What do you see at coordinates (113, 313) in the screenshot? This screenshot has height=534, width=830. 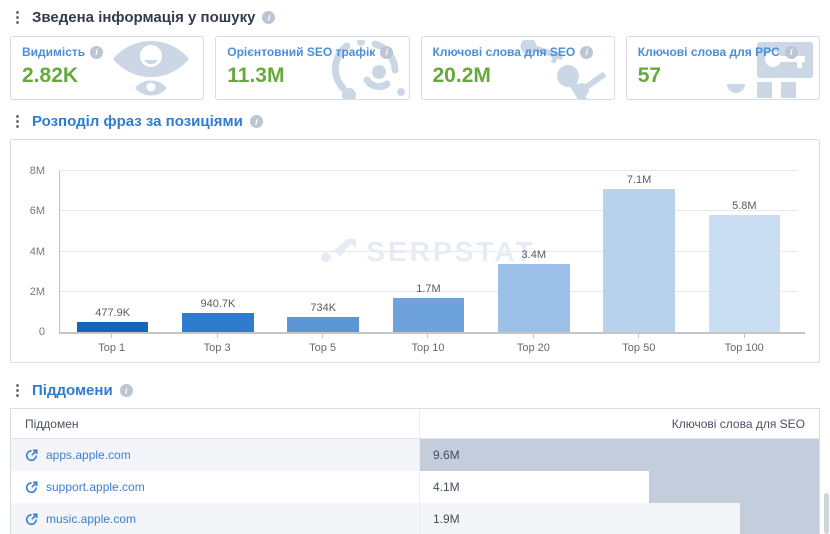 I see `bar-value-label: 477.9K` at bounding box center [113, 313].